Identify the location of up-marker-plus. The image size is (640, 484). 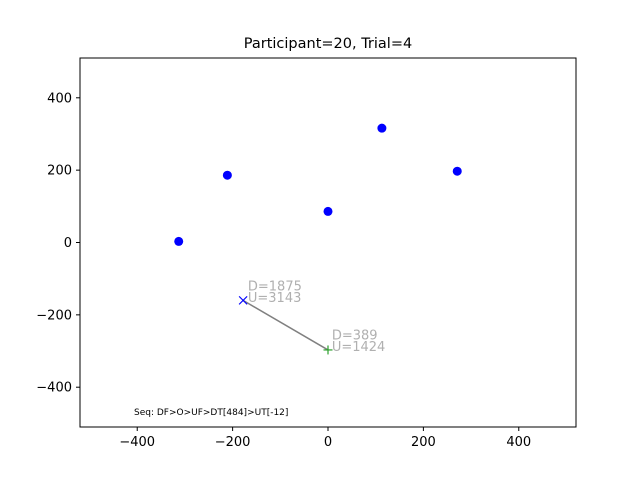
(328, 350).